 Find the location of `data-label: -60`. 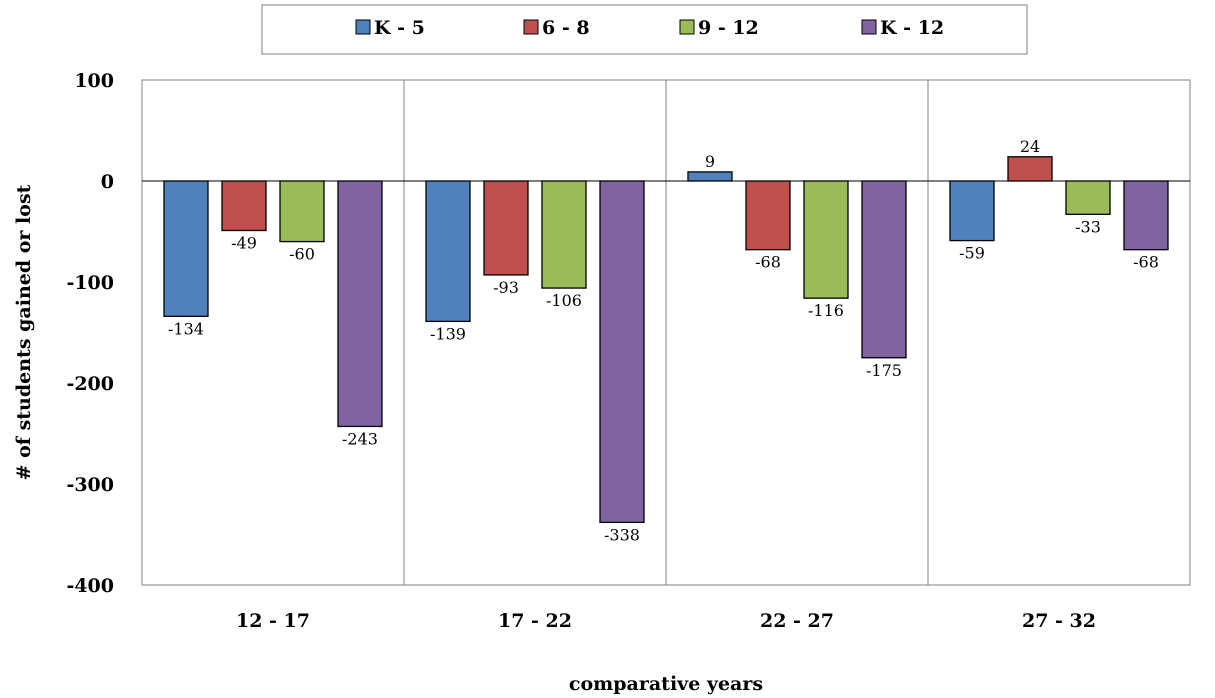

data-label: -60 is located at coordinates (302, 254).